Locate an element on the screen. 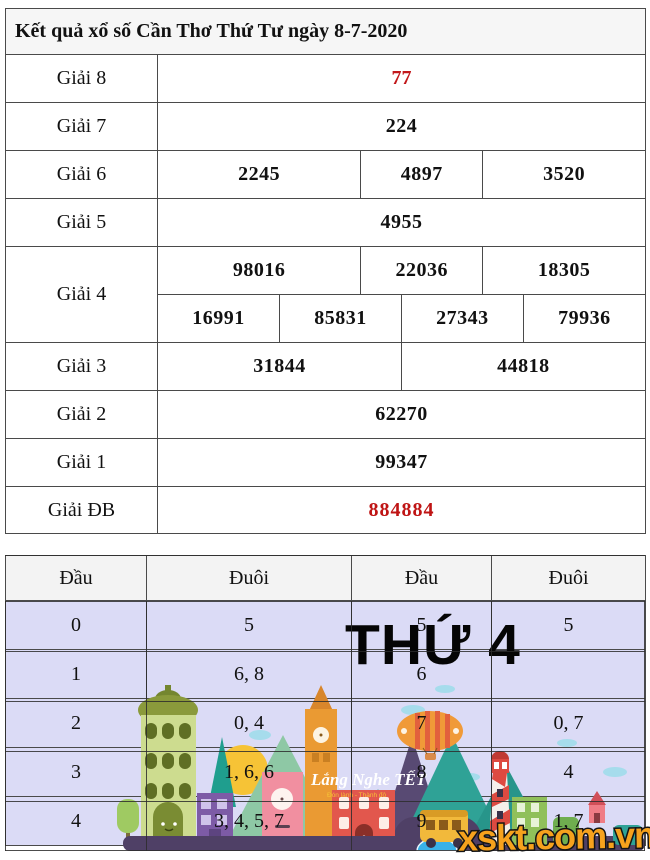 Image resolution: width=650 pixels, height=860 pixels. prize-row-7: Giải 7 224 is located at coordinates (325, 126).